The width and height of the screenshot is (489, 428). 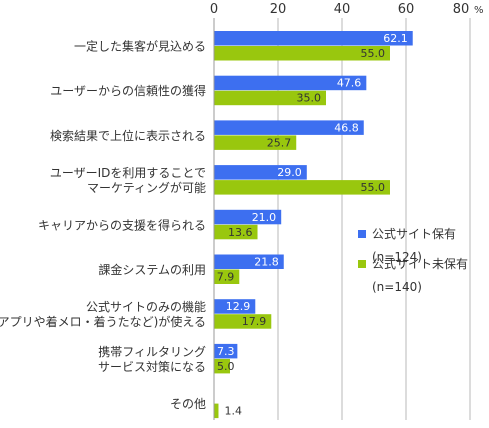 I want to click on category-label: 公式サイトのみの機能, so click(x=146, y=306).